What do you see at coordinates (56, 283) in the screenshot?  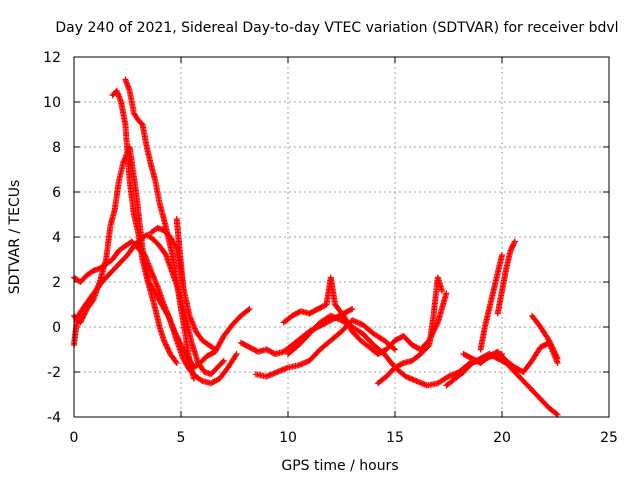 I see `y-tick-label: 2` at bounding box center [56, 283].